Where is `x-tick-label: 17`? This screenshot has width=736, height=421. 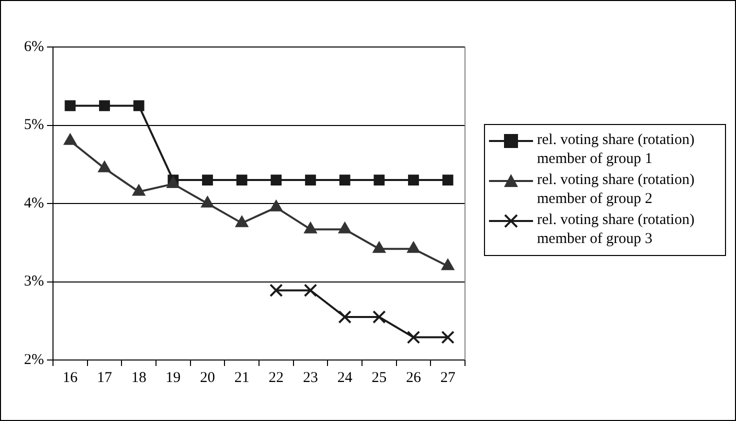
x-tick-label: 17 is located at coordinates (104, 378).